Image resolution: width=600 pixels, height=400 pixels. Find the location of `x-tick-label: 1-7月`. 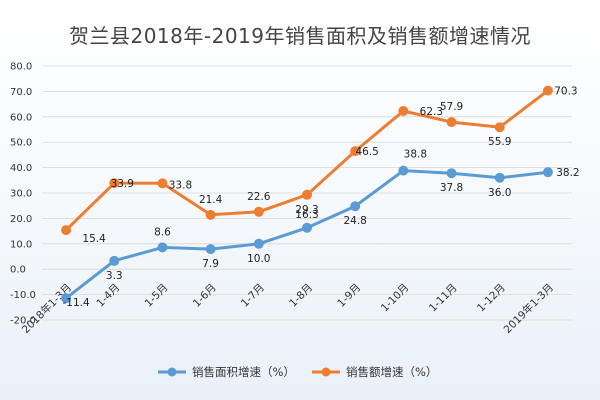

x-tick-label: 1-7月 is located at coordinates (253, 296).